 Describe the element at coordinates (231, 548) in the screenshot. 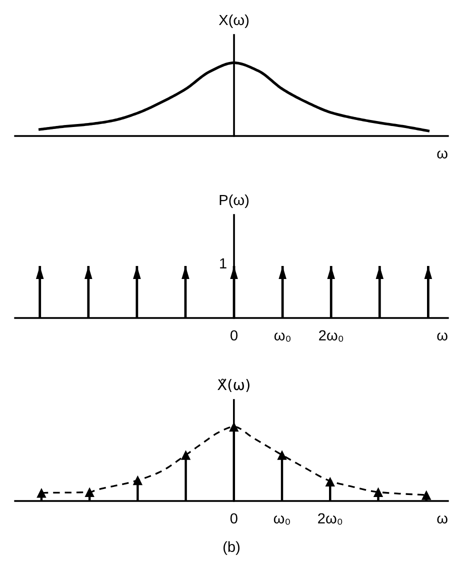

I see `text: (b)` at that location.